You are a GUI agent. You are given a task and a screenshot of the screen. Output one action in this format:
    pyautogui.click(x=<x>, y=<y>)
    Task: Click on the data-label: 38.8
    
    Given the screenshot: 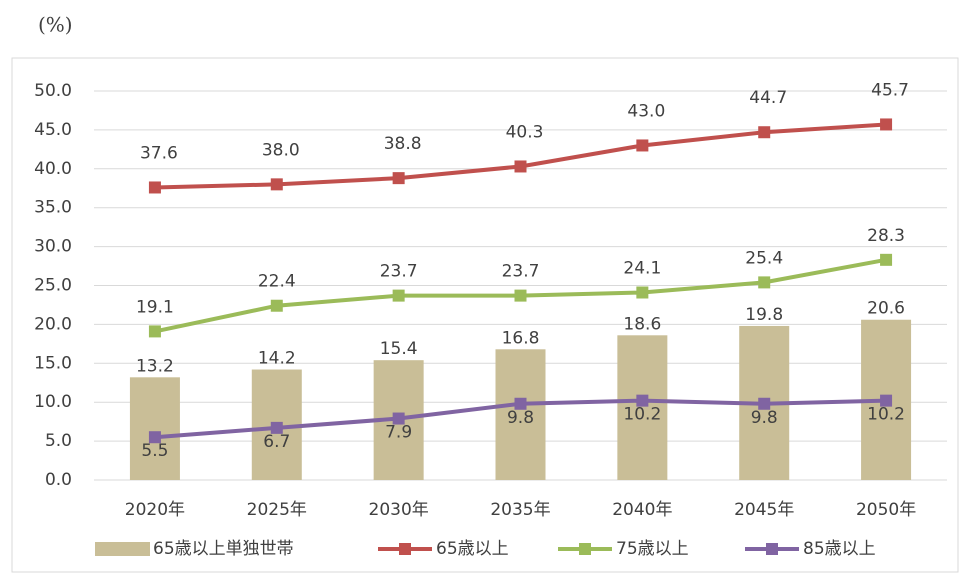 What is the action you would take?
    pyautogui.click(x=403, y=144)
    